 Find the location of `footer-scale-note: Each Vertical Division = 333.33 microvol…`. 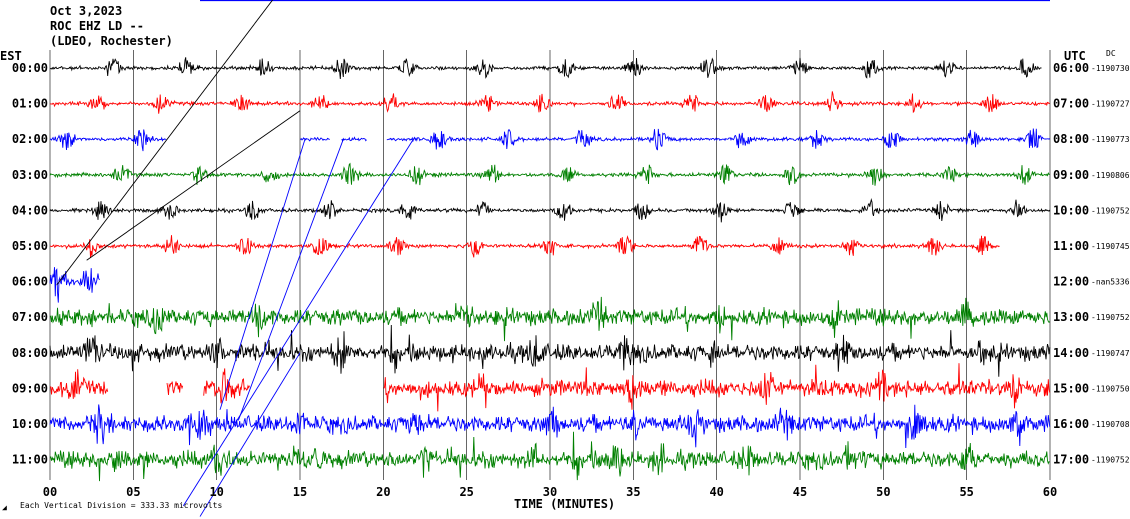

footer-scale-note: Each Vertical Division = 333.33 microvol… is located at coordinates (121, 505).